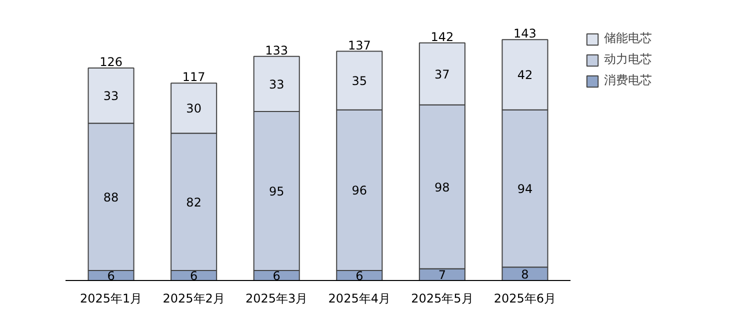  What do you see at coordinates (194, 202) in the screenshot?
I see `data-label: 82` at bounding box center [194, 202].